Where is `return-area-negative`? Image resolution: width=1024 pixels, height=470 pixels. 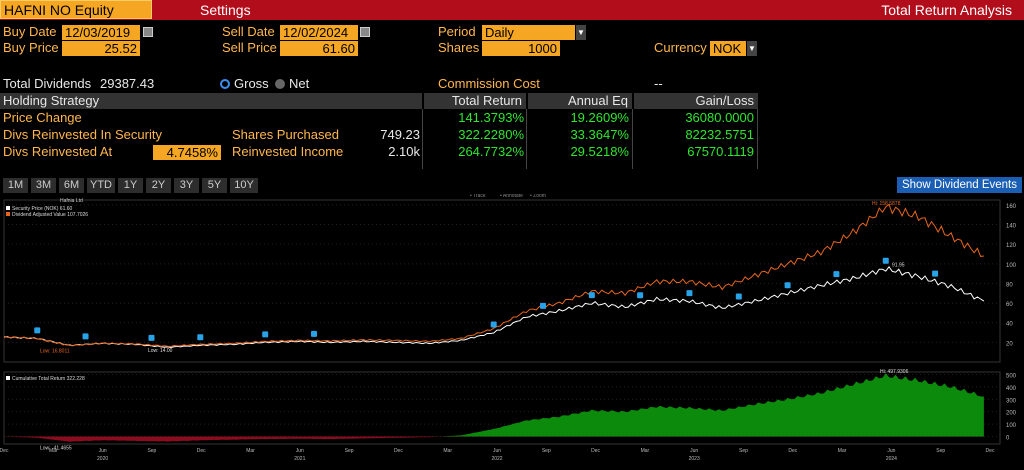
return-area-negative is located at coordinates (494, 439).